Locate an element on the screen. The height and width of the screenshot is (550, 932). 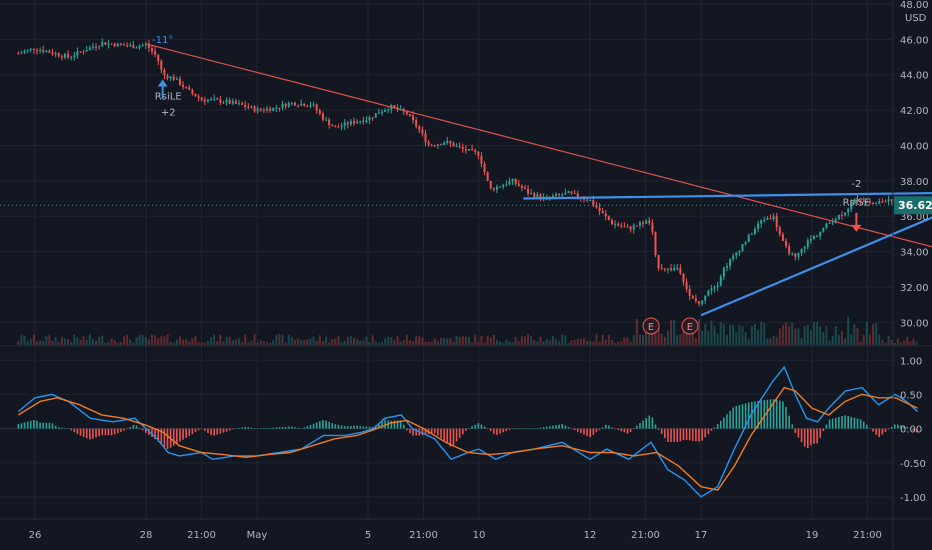
macd-tick-label: 0.00 is located at coordinates (911, 430).